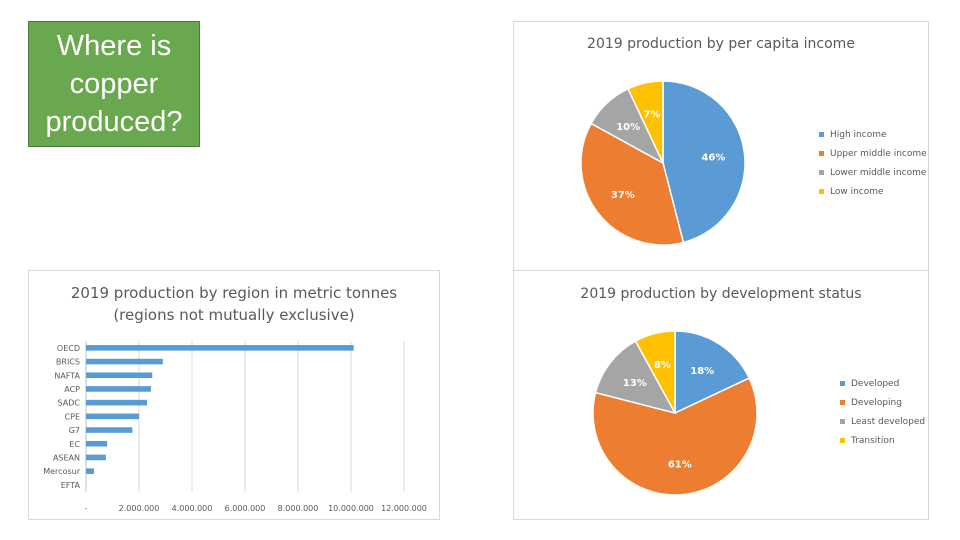 Image resolution: width=960 pixels, height=540 pixels. Describe the element at coordinates (72, 416) in the screenshot. I see `bar-category-label: CPE` at that location.